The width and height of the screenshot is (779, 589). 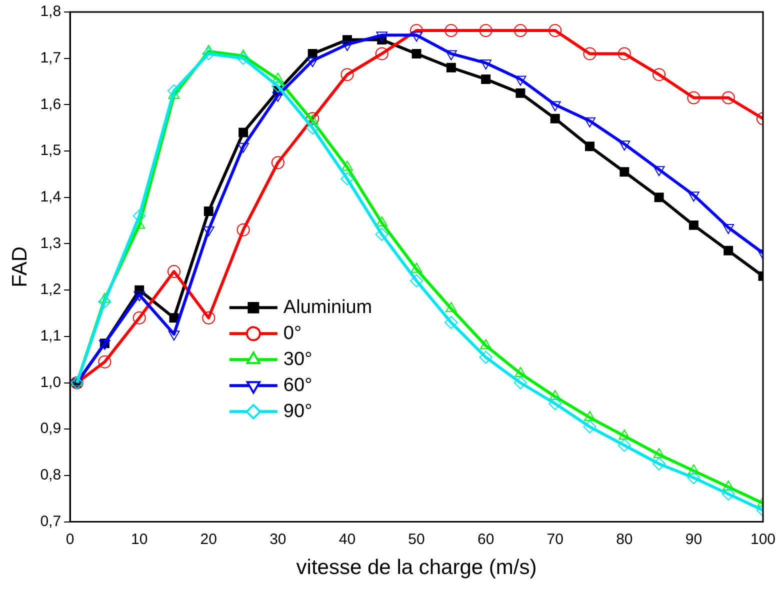 What do you see at coordinates (208, 539) in the screenshot?
I see `x-tick-label: 20` at bounding box center [208, 539].